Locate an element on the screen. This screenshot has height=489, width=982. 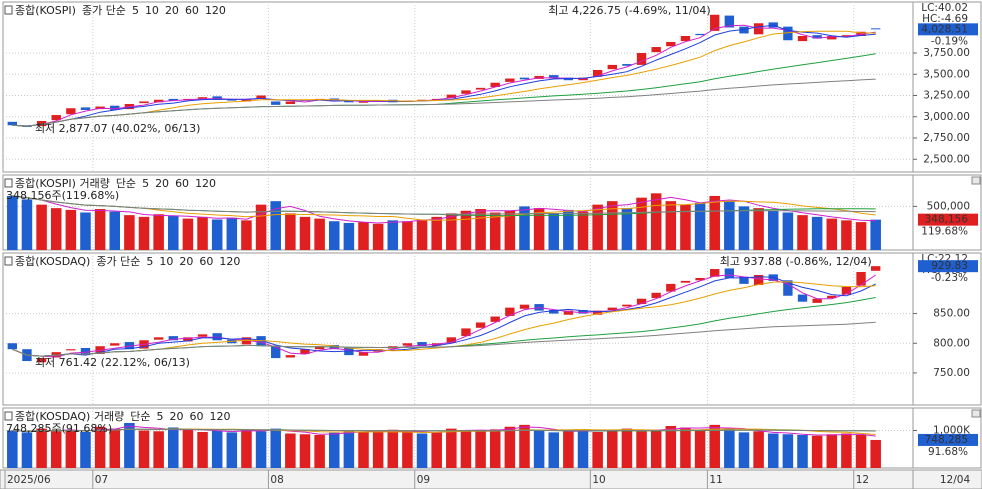
panel-title: 종합(KOSDAQ) is located at coordinates (52, 261).